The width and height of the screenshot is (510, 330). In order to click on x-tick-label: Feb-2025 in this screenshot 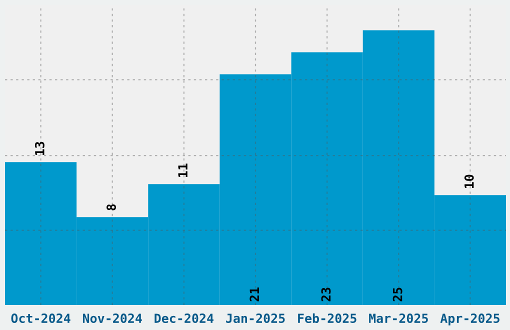, I will do `click(327, 318)`.